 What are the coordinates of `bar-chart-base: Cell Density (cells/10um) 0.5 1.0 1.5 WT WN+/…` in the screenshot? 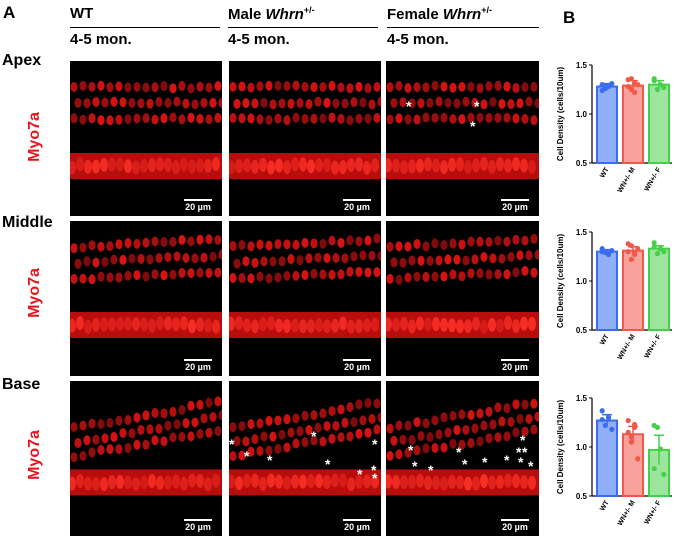 It's located at (614, 460).